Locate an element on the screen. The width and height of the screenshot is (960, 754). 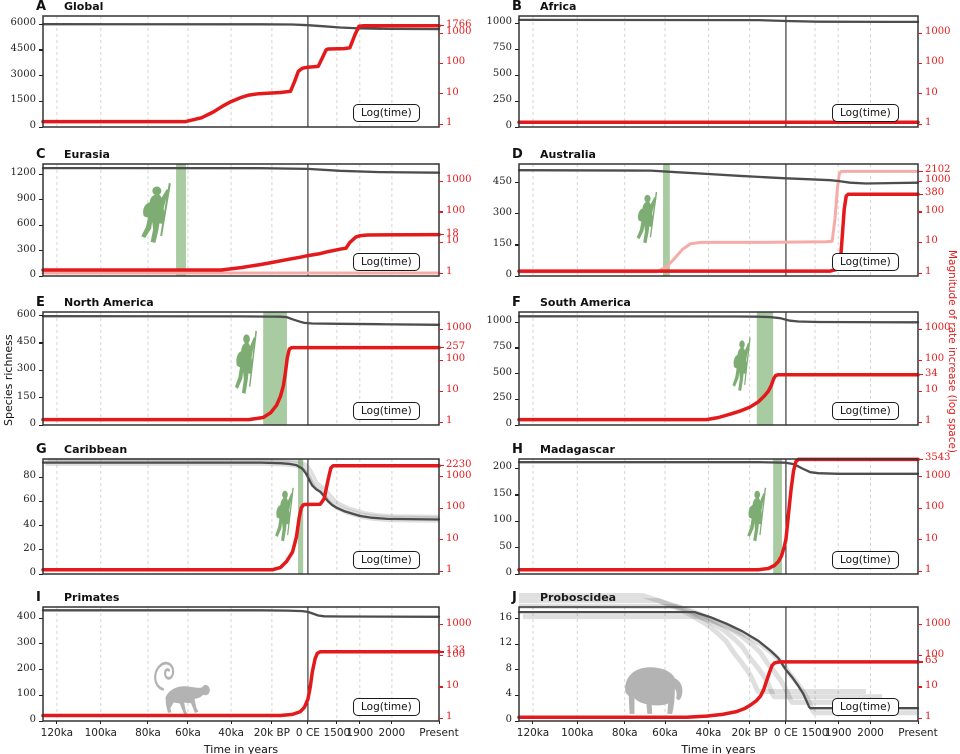
final-rate-value: 257 is located at coordinates (456, 346).